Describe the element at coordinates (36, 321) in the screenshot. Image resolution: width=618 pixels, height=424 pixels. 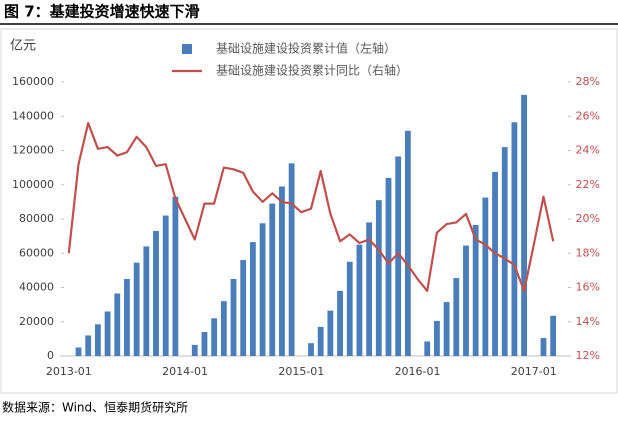
I see `y-tick-label: 20000` at that location.